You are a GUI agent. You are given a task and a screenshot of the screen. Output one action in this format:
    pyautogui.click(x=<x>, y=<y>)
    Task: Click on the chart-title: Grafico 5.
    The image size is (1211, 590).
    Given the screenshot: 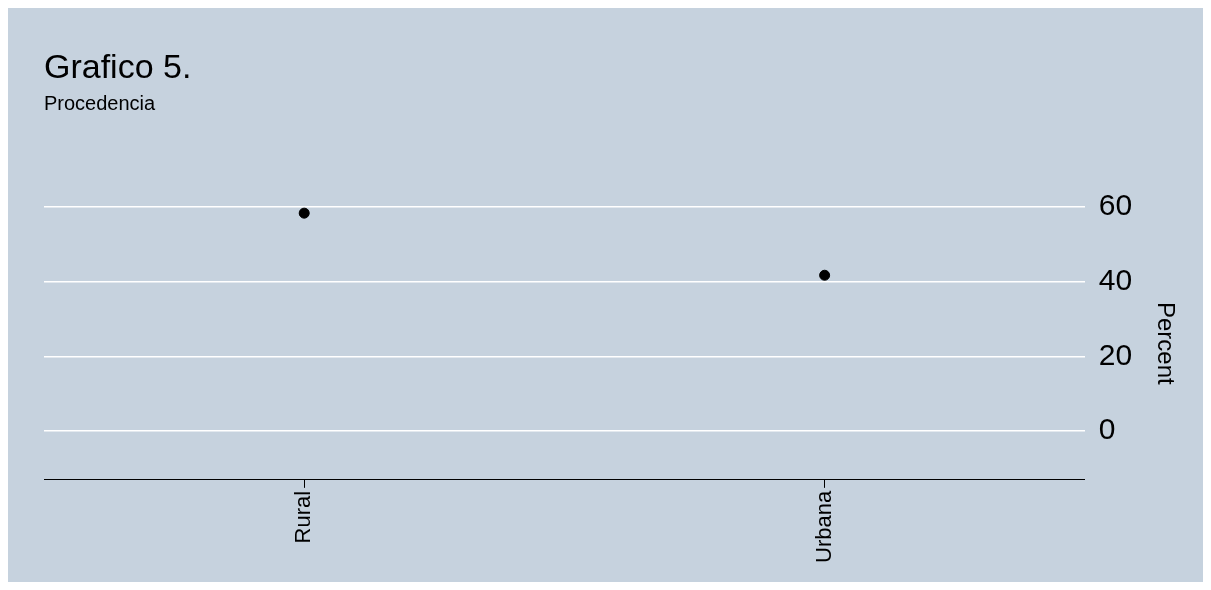 What is the action you would take?
    pyautogui.click(x=118, y=65)
    